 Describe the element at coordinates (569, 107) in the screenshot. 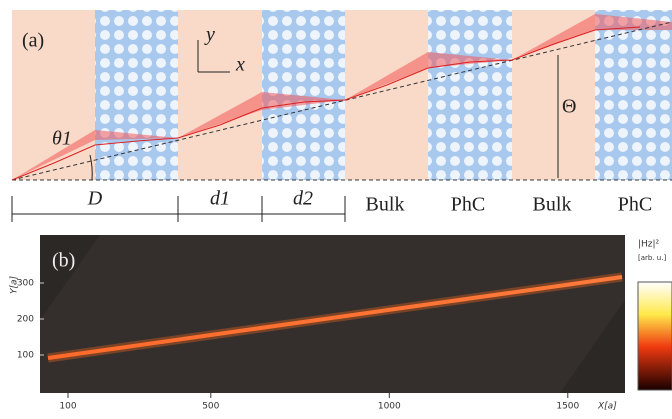

I see `angle-label: Θ` at that location.